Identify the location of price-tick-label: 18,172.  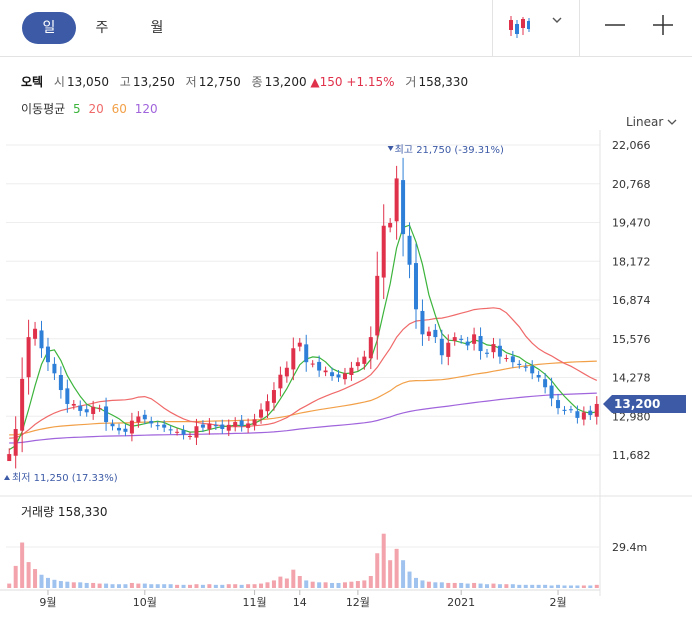
(631, 261).